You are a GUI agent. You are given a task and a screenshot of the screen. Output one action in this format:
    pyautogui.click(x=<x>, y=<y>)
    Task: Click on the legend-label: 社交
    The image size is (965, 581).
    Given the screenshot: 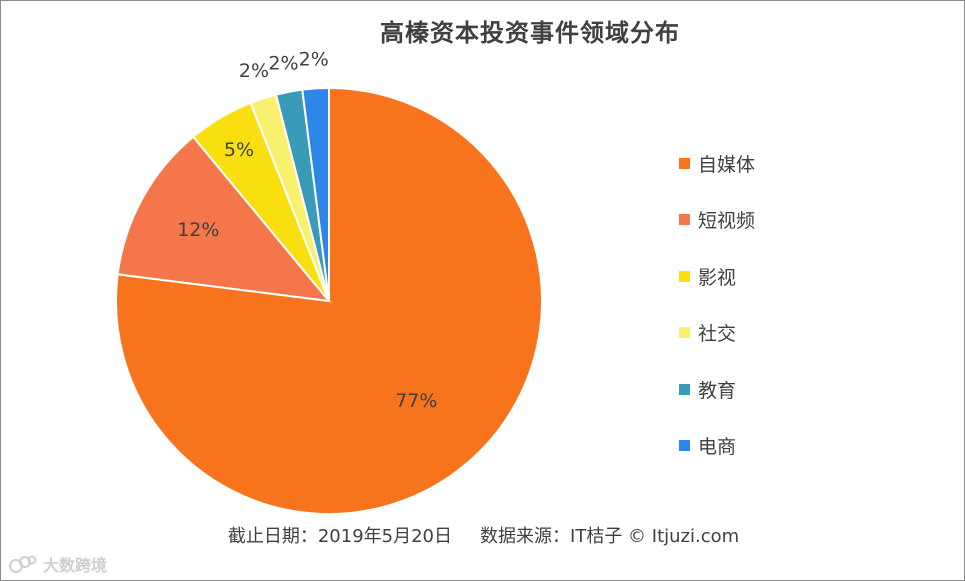 What is the action you would take?
    pyautogui.click(x=717, y=334)
    